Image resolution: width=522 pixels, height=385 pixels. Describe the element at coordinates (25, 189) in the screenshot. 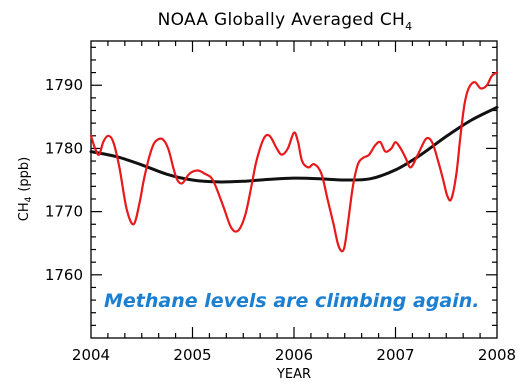

I see `y-axis-label: CH4(ppb)` at that location.